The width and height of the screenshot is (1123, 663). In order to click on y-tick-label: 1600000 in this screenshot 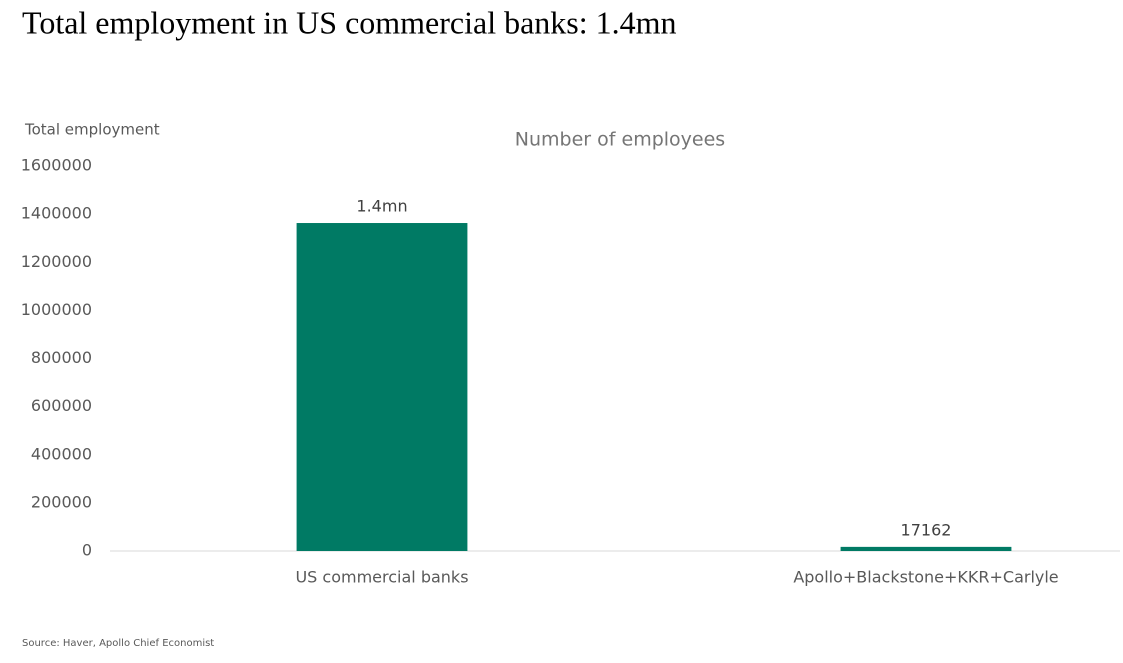, I will do `click(56, 165)`.